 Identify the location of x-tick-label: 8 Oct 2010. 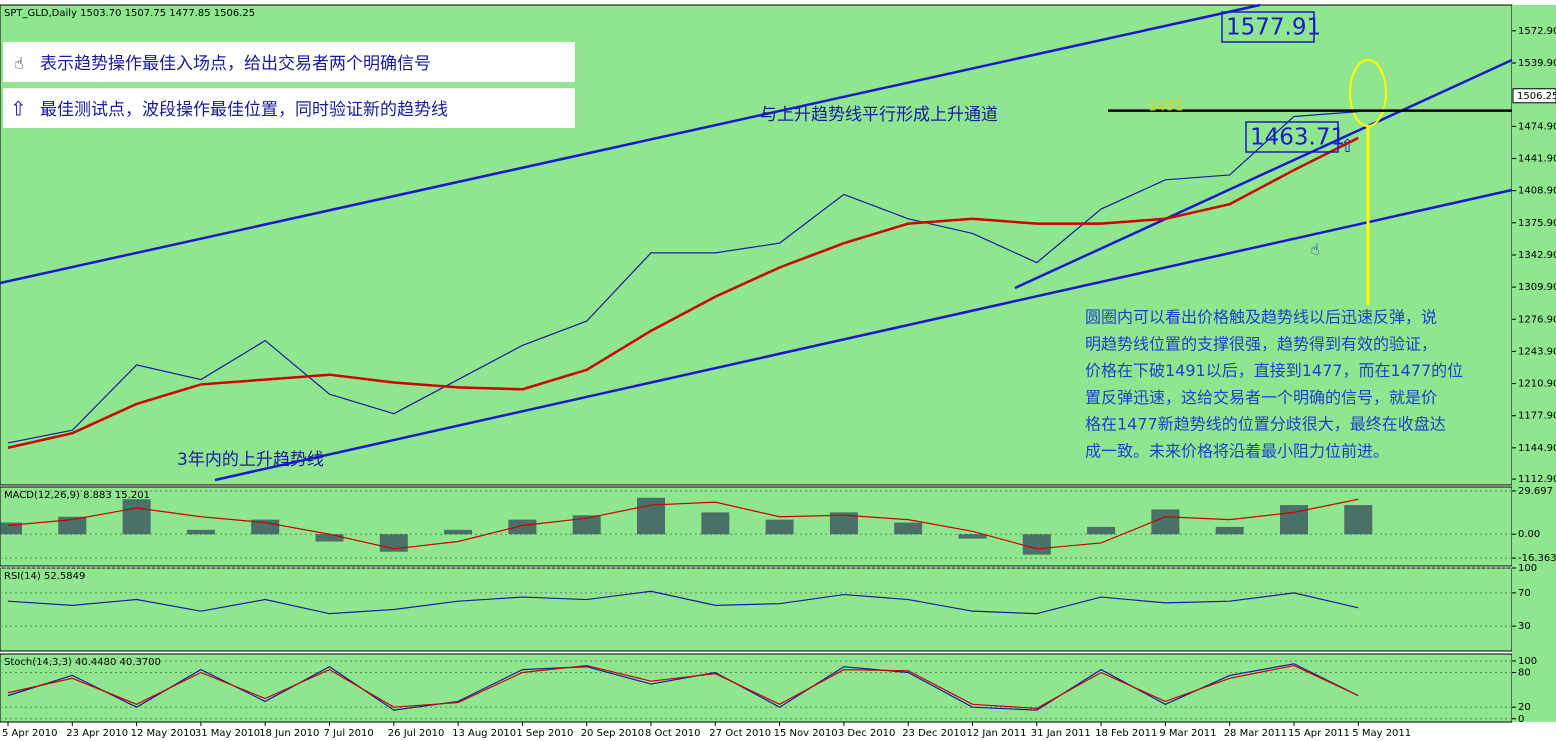
(672, 733).